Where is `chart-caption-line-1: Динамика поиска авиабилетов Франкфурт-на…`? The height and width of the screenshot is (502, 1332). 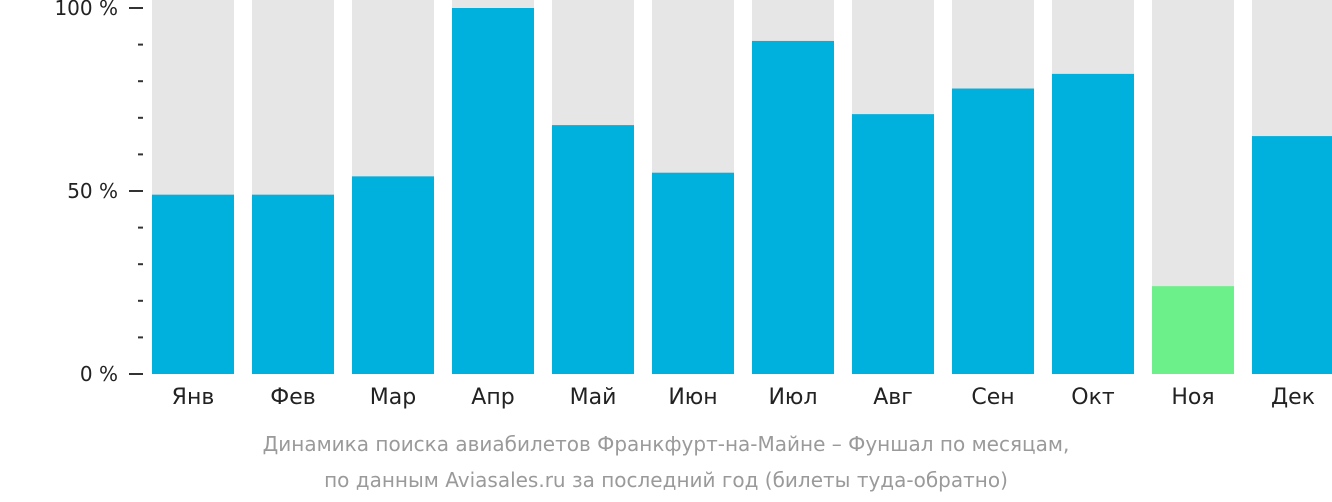
chart-caption-line-1: Динамика поиска авиабилетов Франкфурт-на… is located at coordinates (666, 444).